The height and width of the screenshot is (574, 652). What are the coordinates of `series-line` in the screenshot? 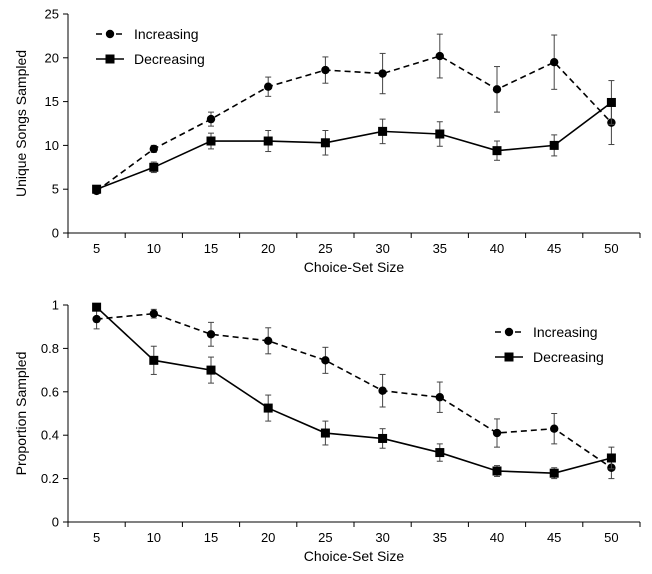 It's located at (354, 145).